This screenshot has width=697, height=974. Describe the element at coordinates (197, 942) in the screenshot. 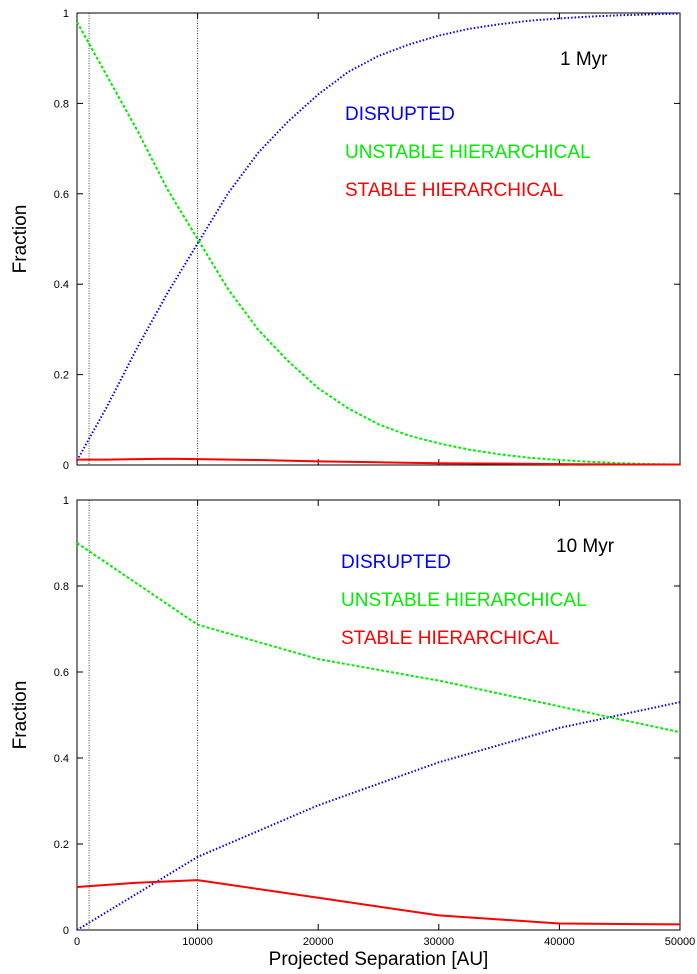

I see `x-tick-label: 10000` at that location.